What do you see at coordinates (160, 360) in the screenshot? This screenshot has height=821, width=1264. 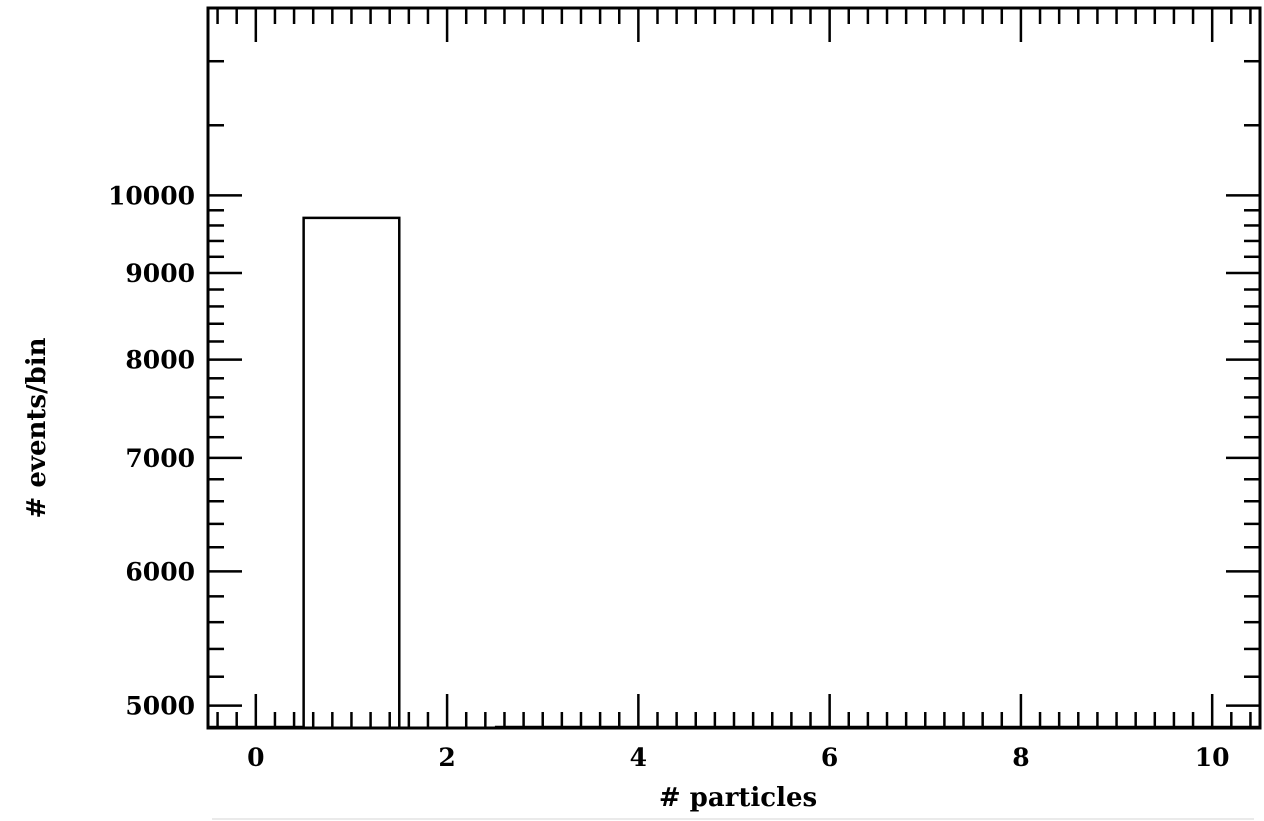 I see `y-tick-label: 8000` at bounding box center [160, 360].